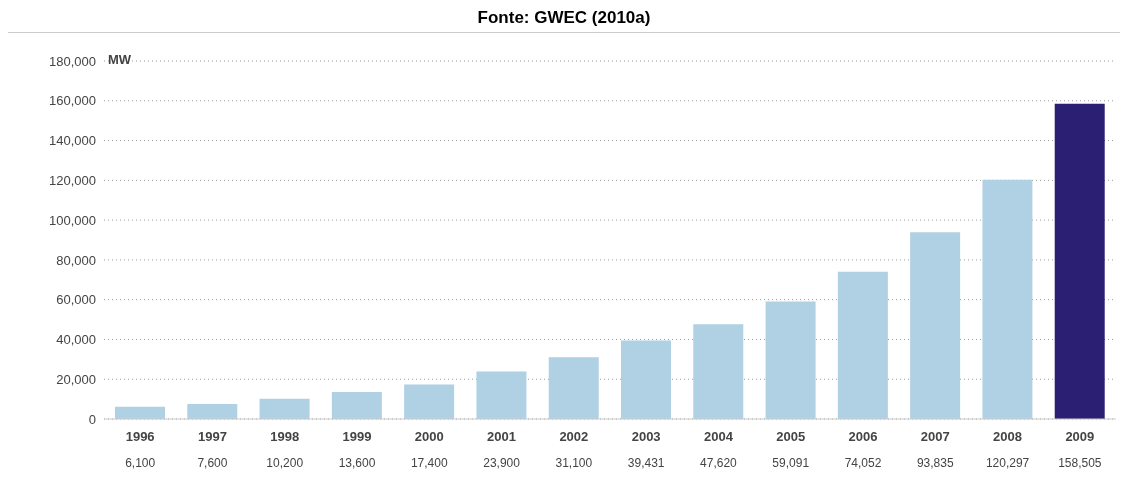 The width and height of the screenshot is (1128, 490). Describe the element at coordinates (863, 436) in the screenshot. I see `x-tick-label: 2006` at that location.